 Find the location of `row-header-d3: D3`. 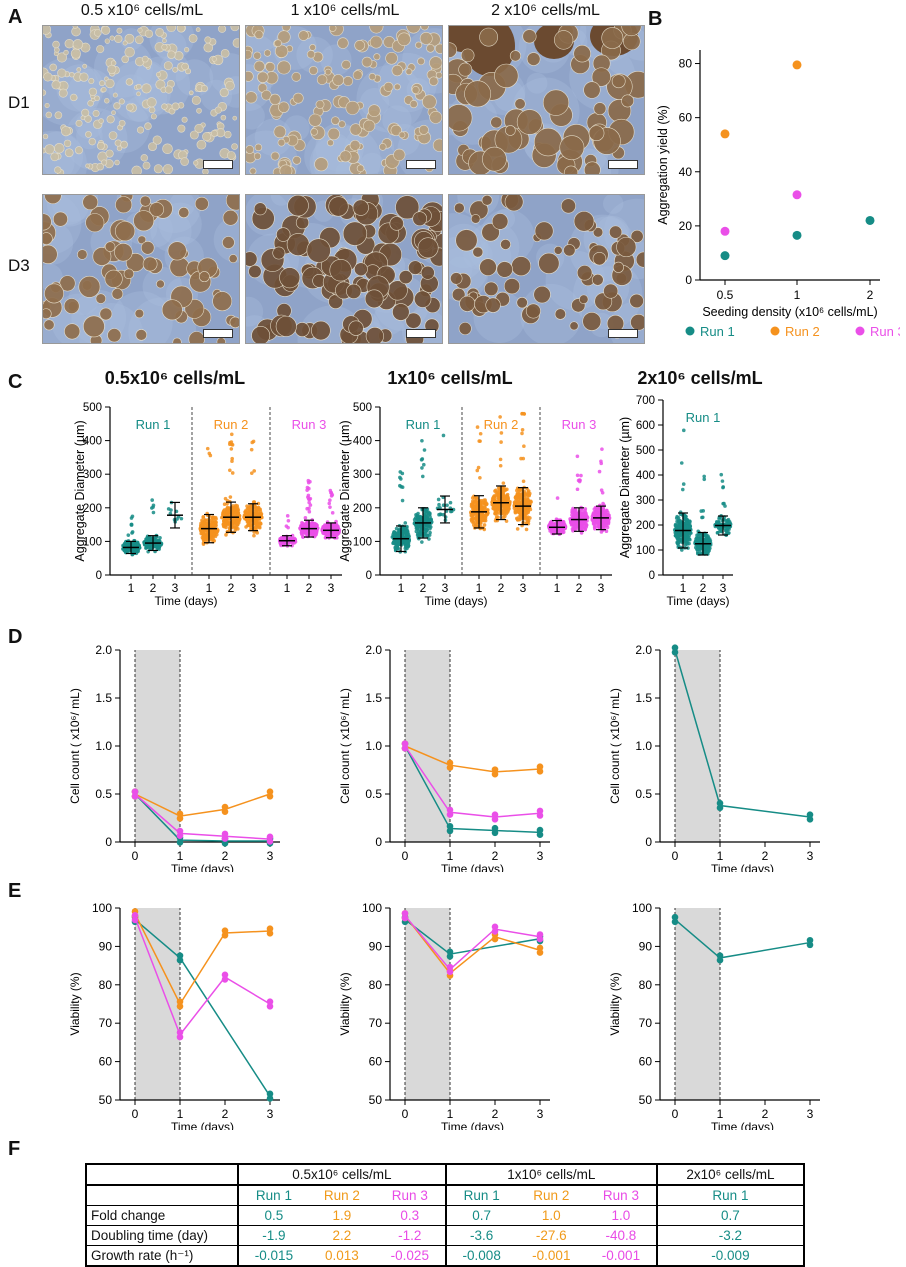

row-header-d3: D3 is located at coordinates (19, 265).